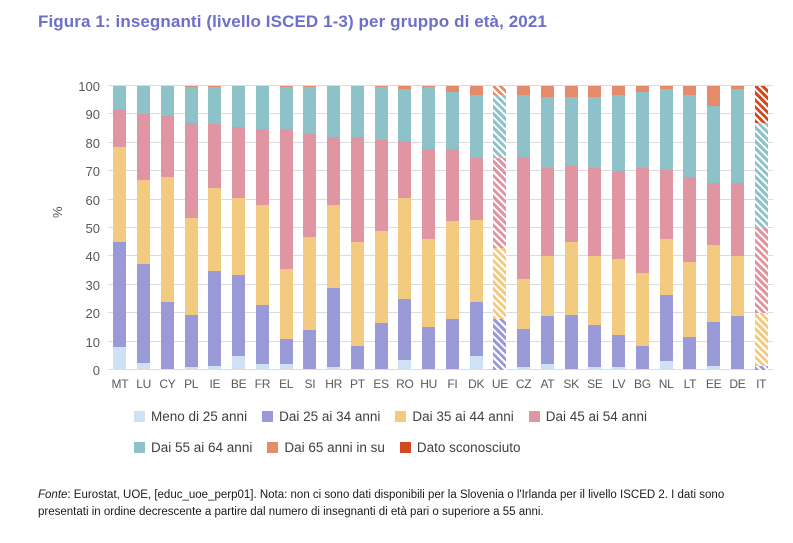 This screenshot has width=793, height=543. I want to click on segment-EE-dai-45-ai-54-anni, so click(714, 214).